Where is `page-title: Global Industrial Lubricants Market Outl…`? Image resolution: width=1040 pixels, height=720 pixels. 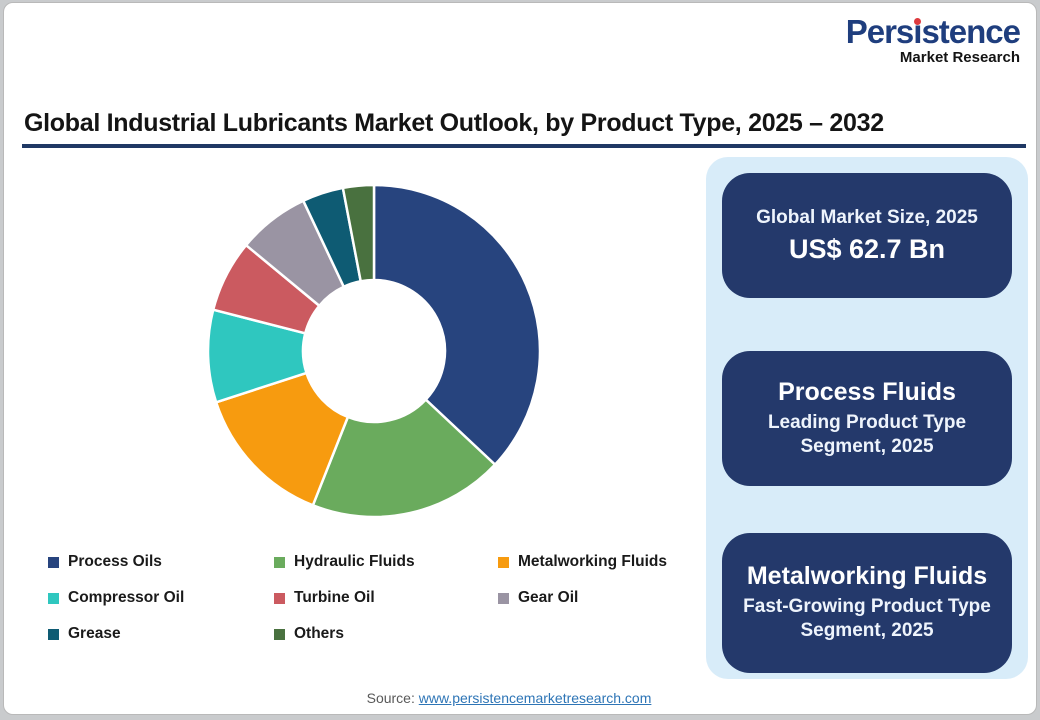 page-title: Global Industrial Lubricants Market Outl… is located at coordinates (454, 123).